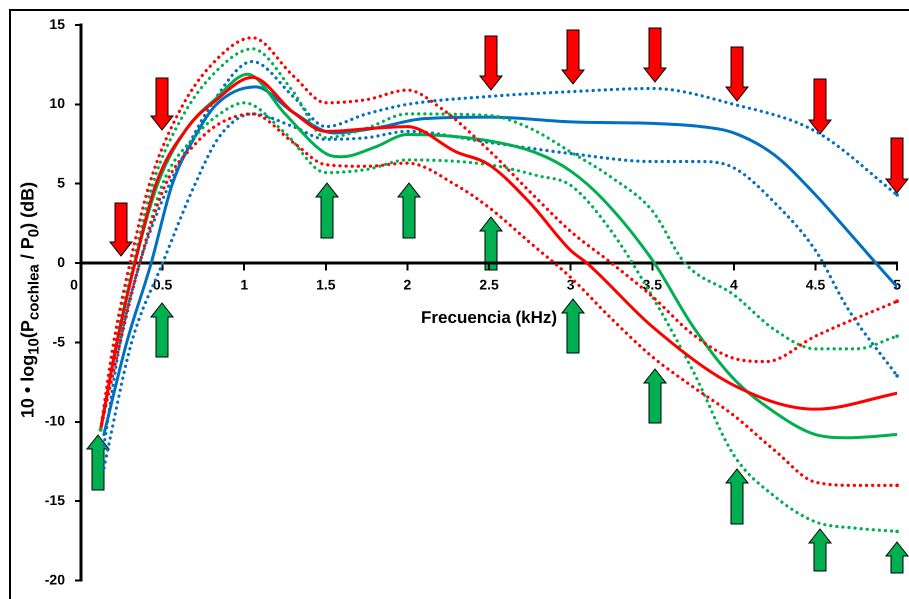 This screenshot has width=909, height=599. What do you see at coordinates (59, 341) in the screenshot?
I see `y-tick-label: -5` at bounding box center [59, 341].